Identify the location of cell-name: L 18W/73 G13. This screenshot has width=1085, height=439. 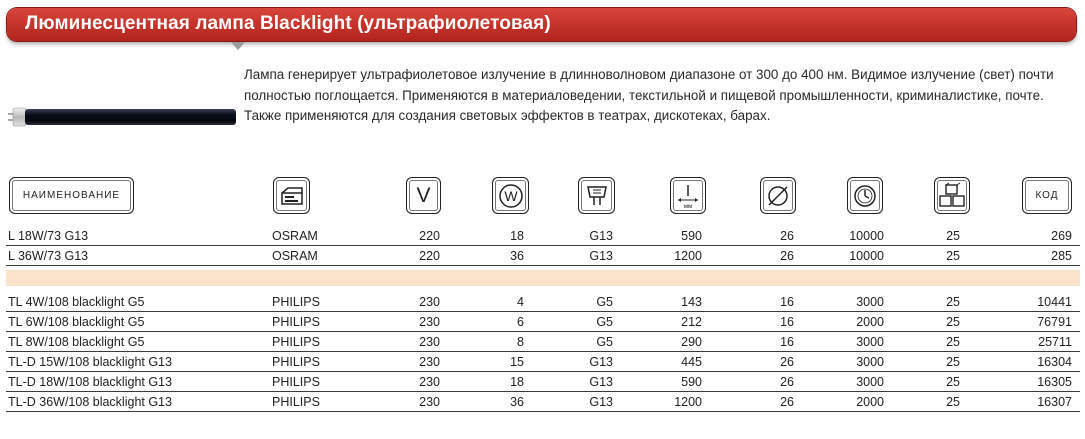
(48, 236).